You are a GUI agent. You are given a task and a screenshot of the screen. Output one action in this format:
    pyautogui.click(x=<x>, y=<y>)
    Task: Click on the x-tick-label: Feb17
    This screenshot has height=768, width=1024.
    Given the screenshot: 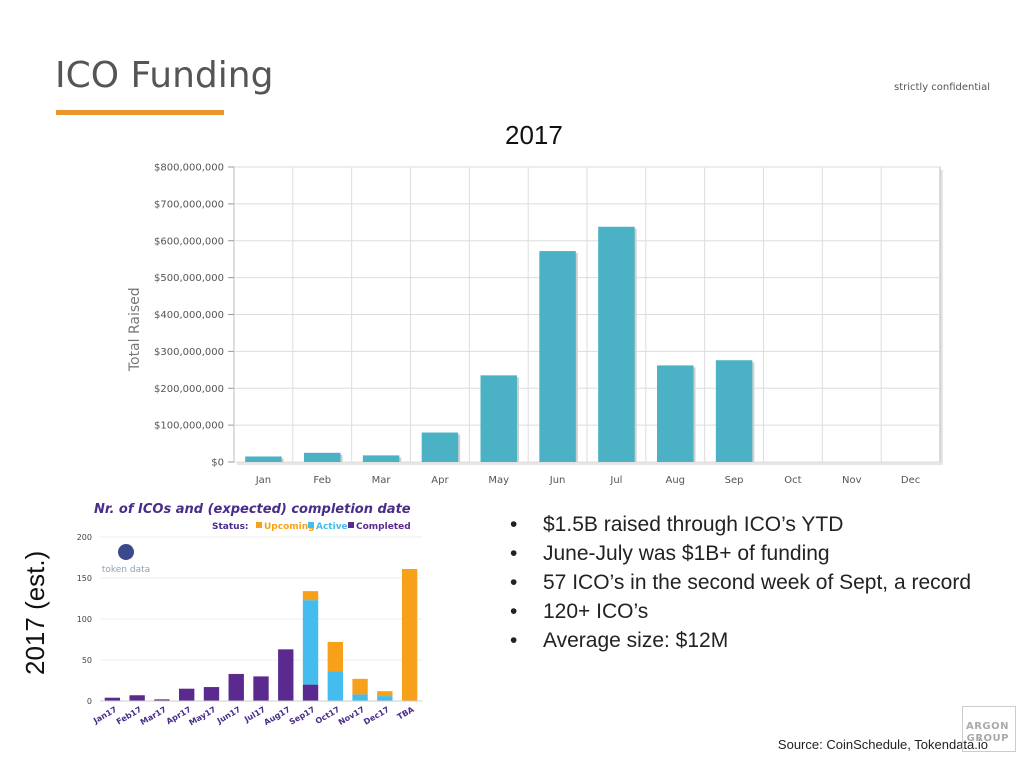 What is the action you would take?
    pyautogui.click(x=129, y=716)
    